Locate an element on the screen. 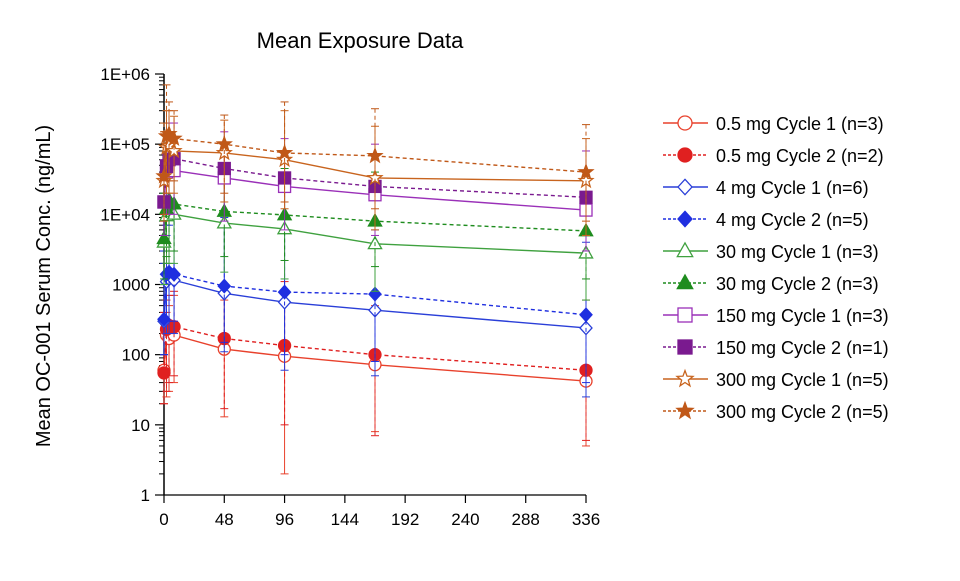 This screenshot has height=581, width=960. x-tick-label: 240 is located at coordinates (465, 519).